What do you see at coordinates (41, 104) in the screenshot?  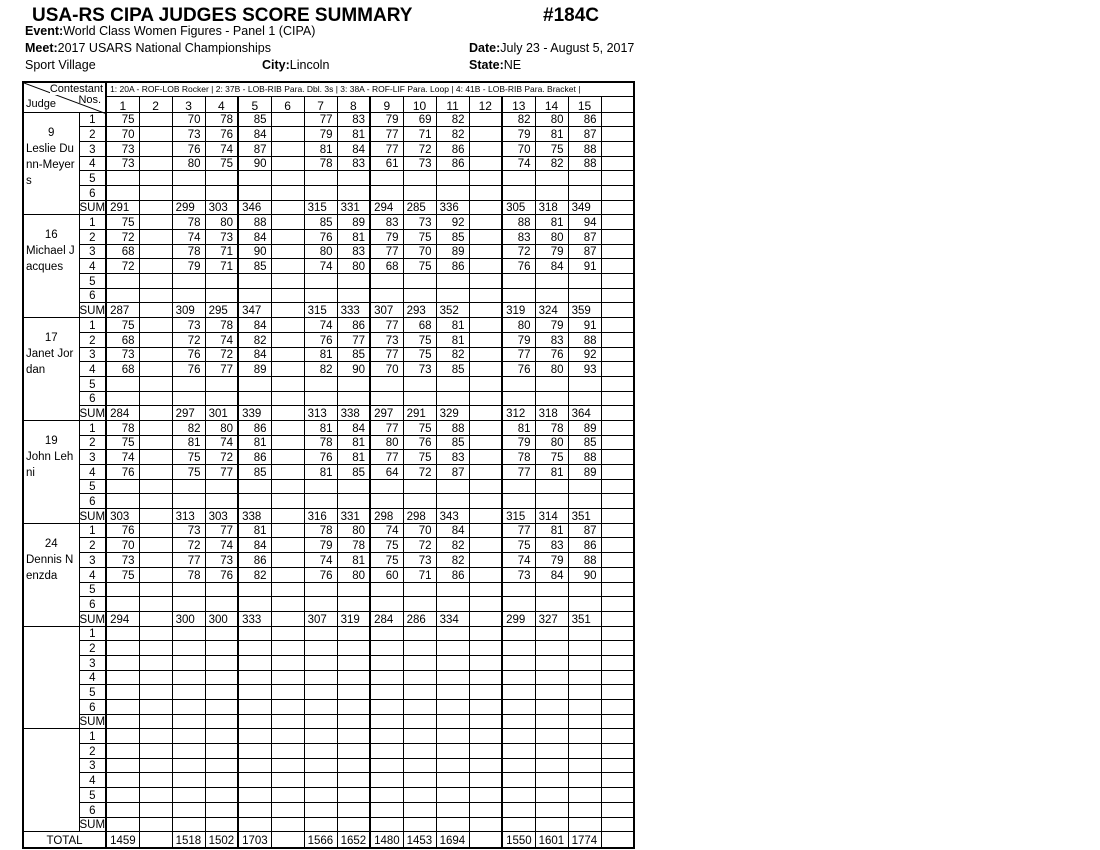 I see `judge-label: Judge` at bounding box center [41, 104].